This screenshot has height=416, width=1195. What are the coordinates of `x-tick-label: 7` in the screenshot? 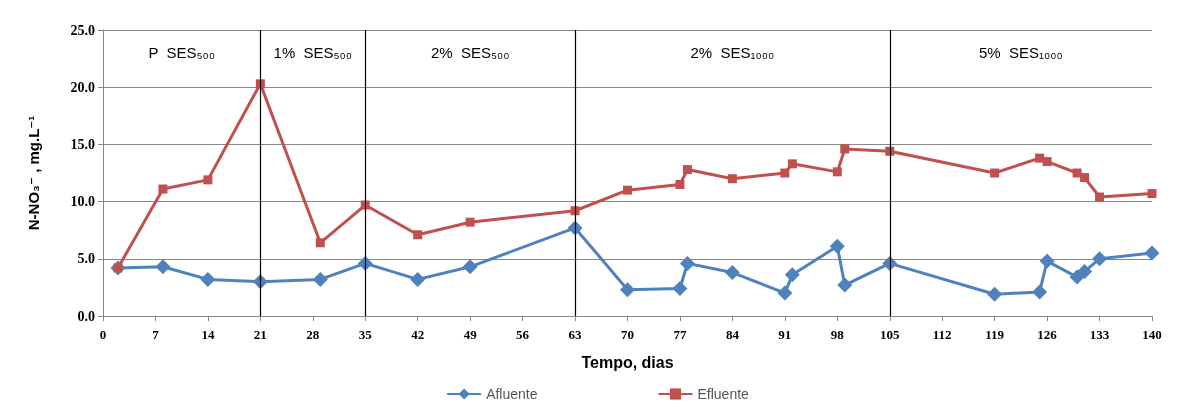 It's located at (156, 334).